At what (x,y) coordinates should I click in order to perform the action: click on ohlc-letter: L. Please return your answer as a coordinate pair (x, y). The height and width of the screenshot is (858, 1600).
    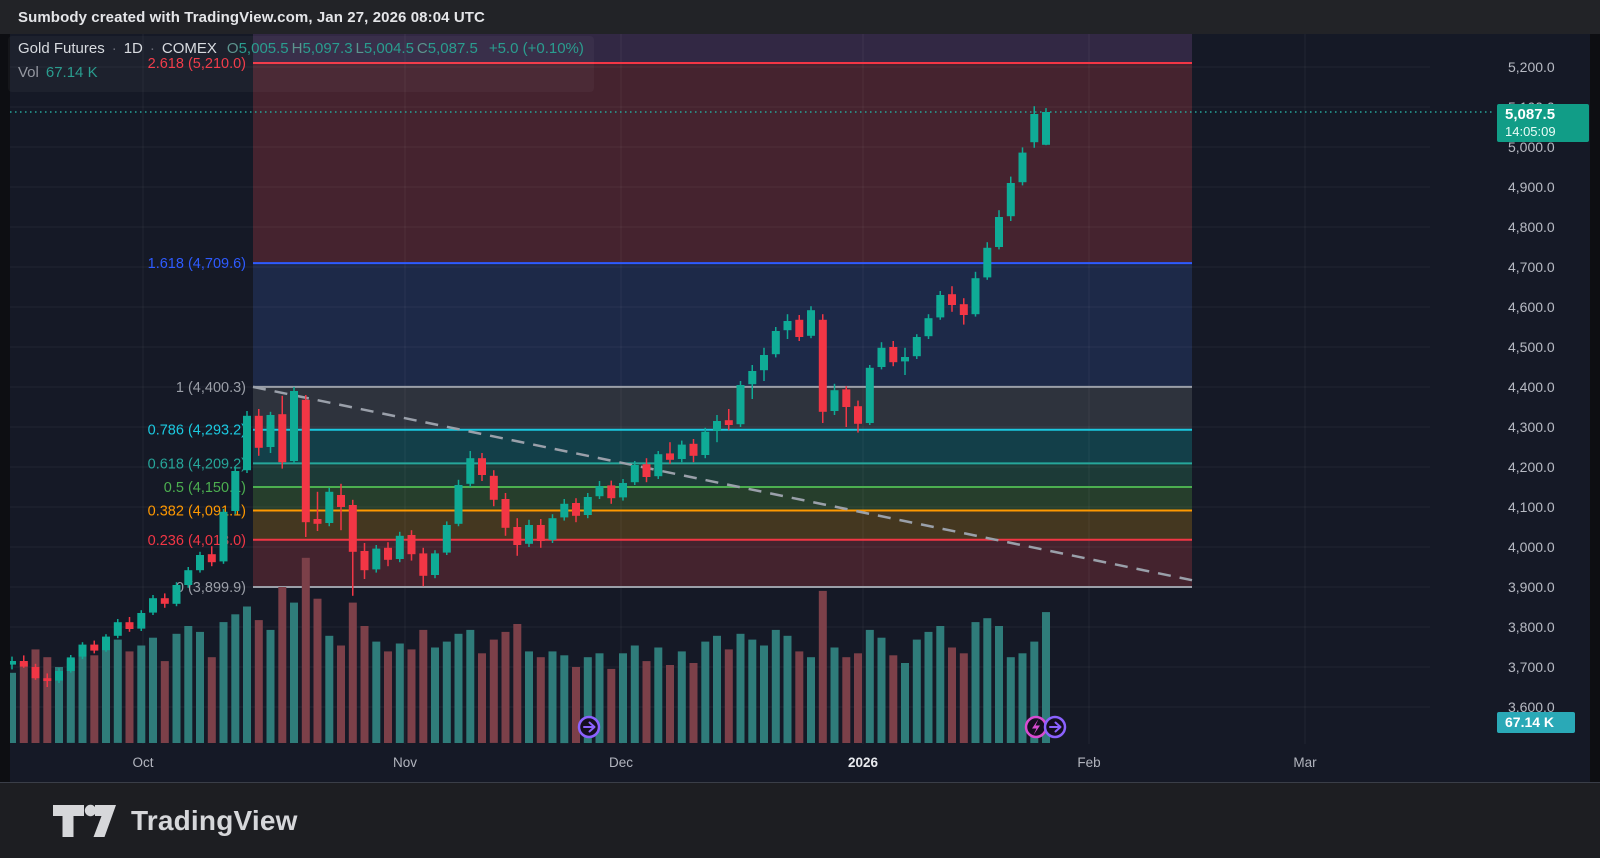
    Looking at the image, I should click on (359, 48).